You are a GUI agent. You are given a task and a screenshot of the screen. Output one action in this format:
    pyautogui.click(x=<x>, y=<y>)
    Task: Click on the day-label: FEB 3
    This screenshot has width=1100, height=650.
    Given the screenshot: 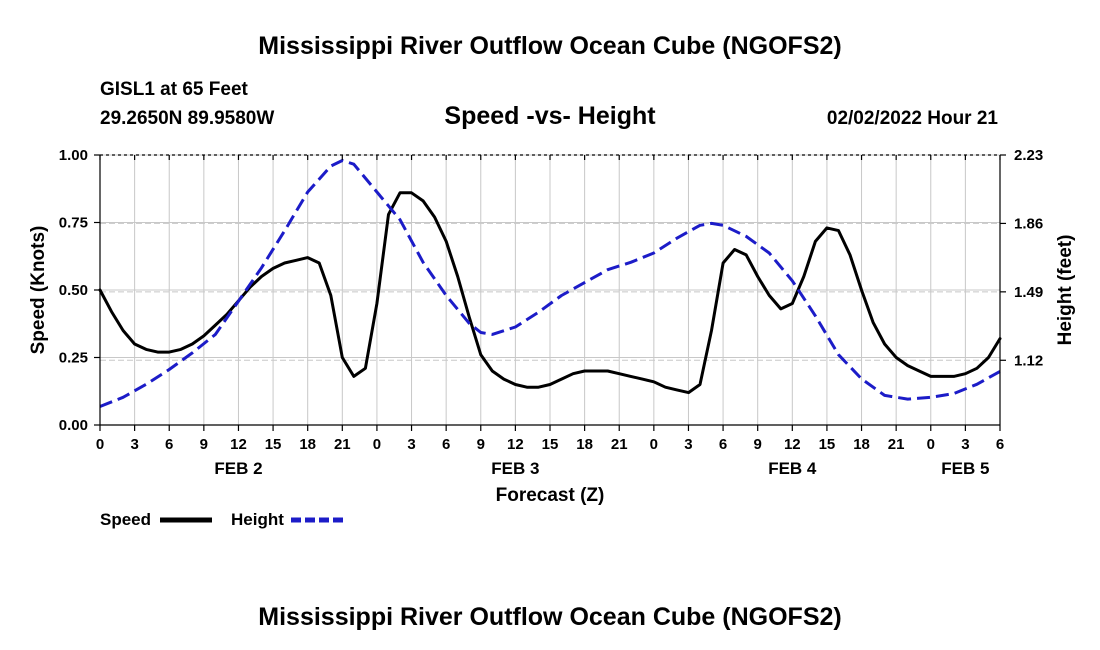 What is the action you would take?
    pyautogui.click(x=515, y=468)
    